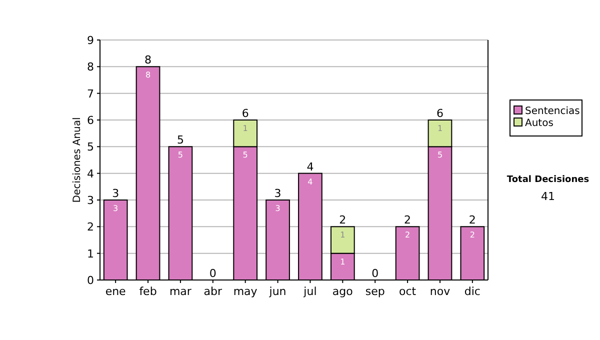 This screenshot has width=600, height=340. What do you see at coordinates (310, 181) in the screenshot?
I see `data-label: 4` at bounding box center [310, 181].